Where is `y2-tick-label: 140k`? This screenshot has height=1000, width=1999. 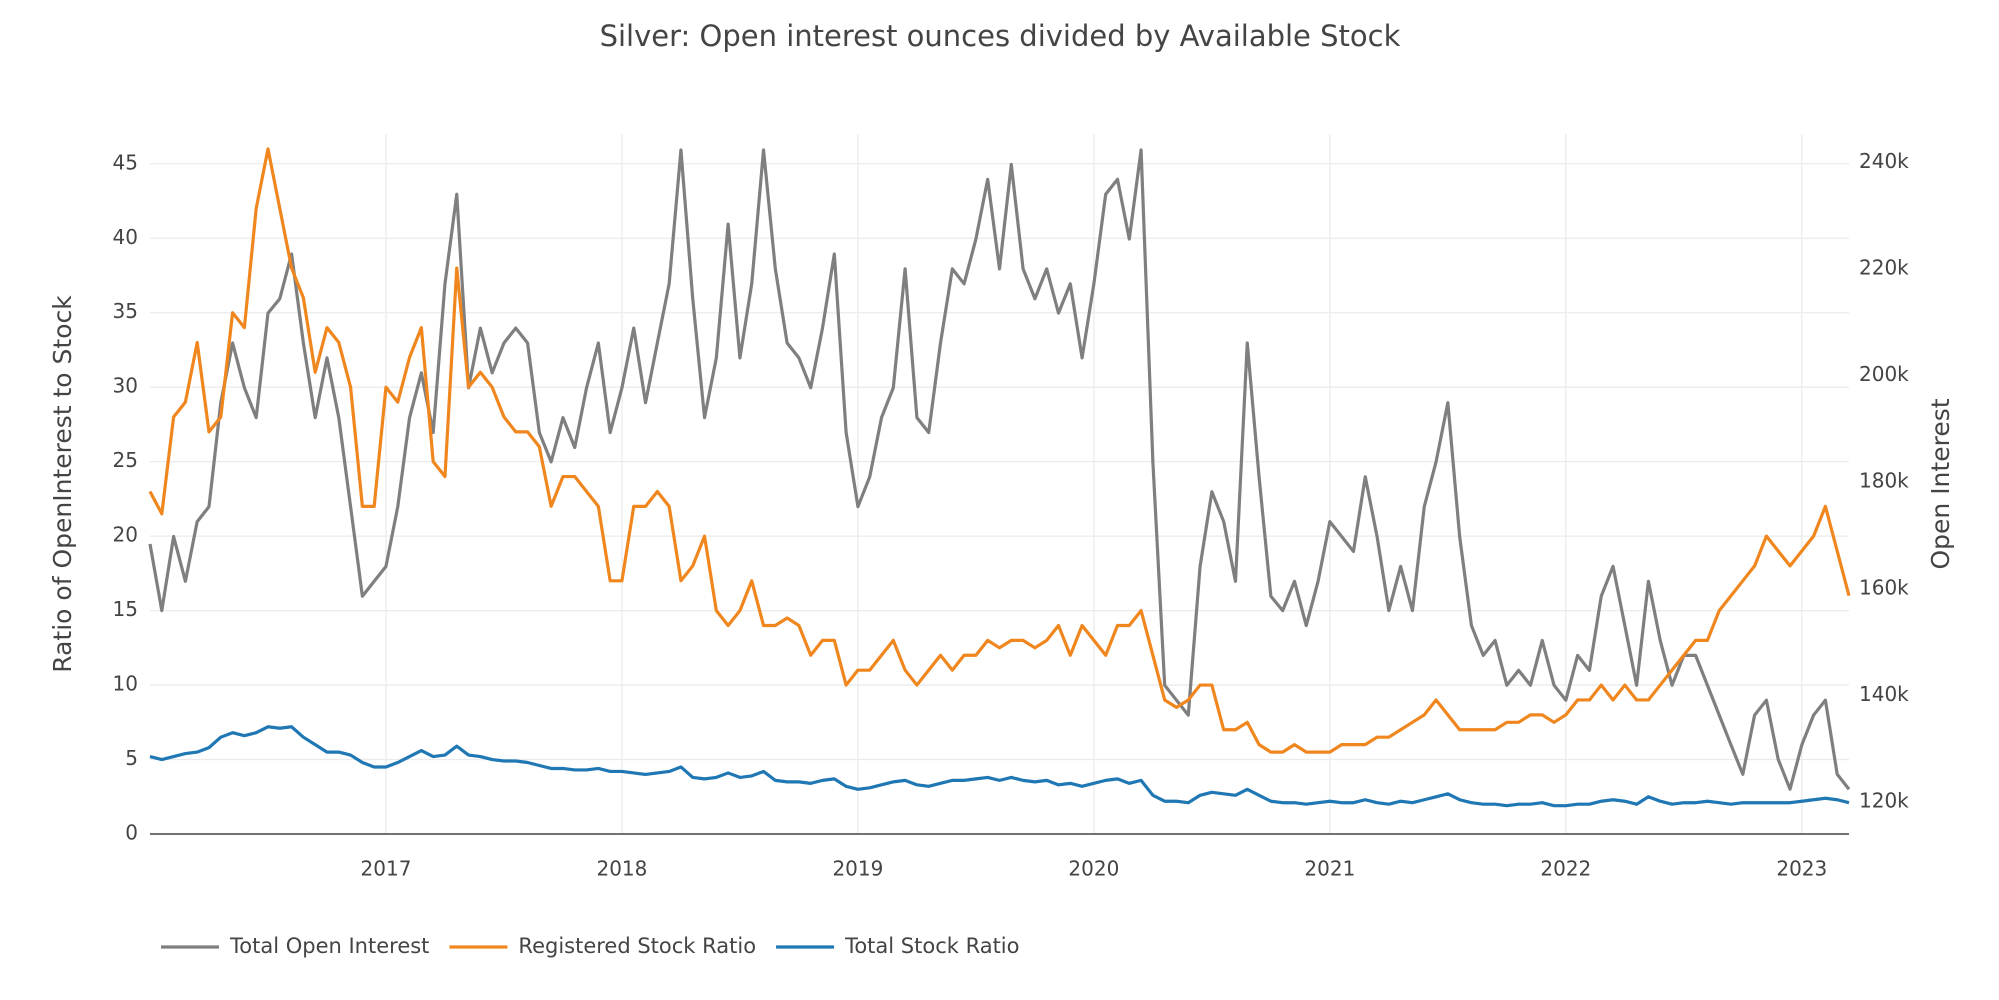 y2-tick-label: 140k is located at coordinates (1884, 694).